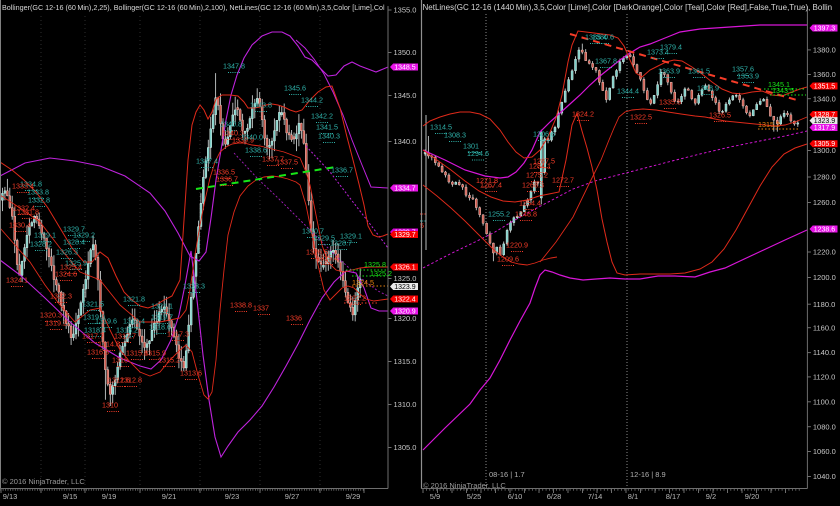 The height and width of the screenshot is (506, 840). Describe the element at coordinates (743, 69) in the screenshot. I see `svg-text: 1357.6` at that location.